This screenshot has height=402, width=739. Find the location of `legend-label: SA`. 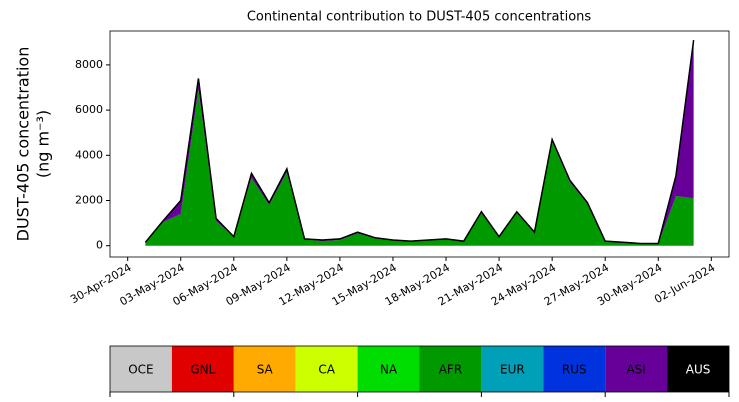

legend-label: SA is located at coordinates (265, 370).